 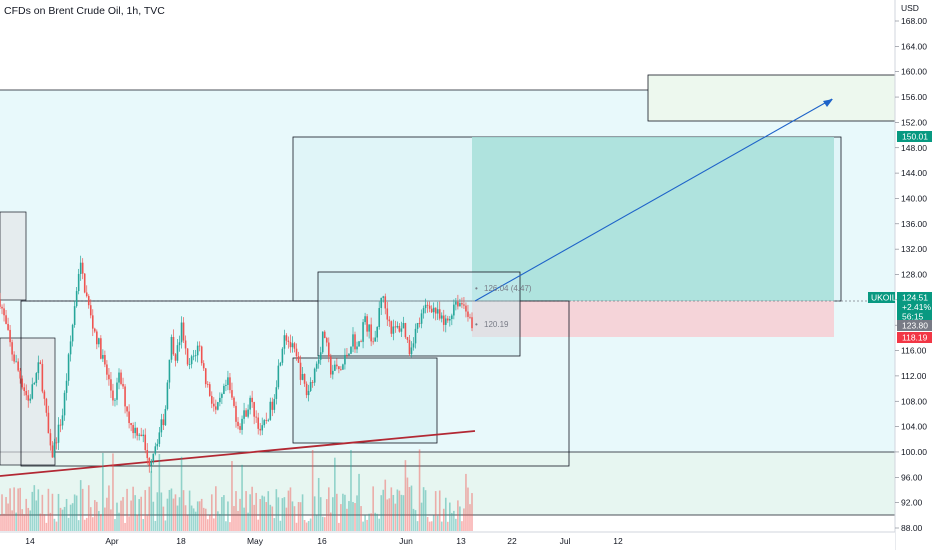 I want to click on price-tick-label: 104.00, so click(x=914, y=427).